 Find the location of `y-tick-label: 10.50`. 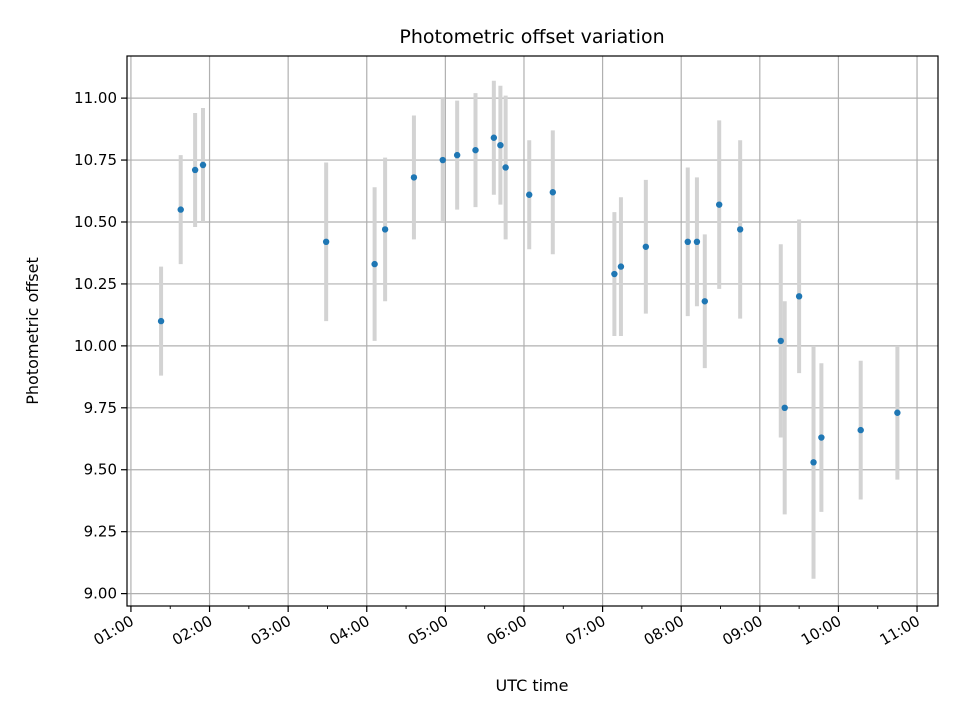

y-tick-label: 10.50 is located at coordinates (95, 222).